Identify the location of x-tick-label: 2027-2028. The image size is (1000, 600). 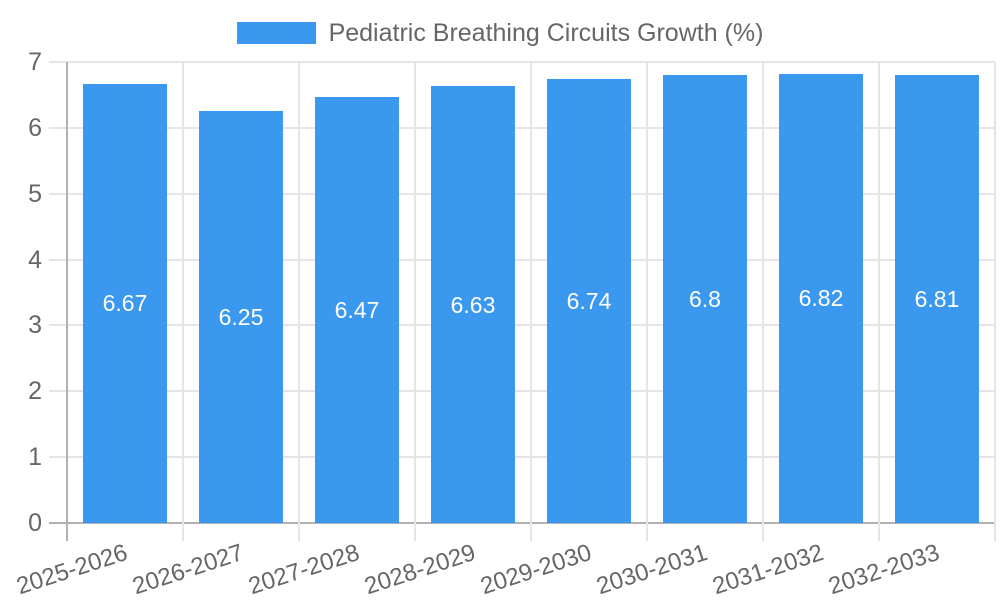
(304, 569).